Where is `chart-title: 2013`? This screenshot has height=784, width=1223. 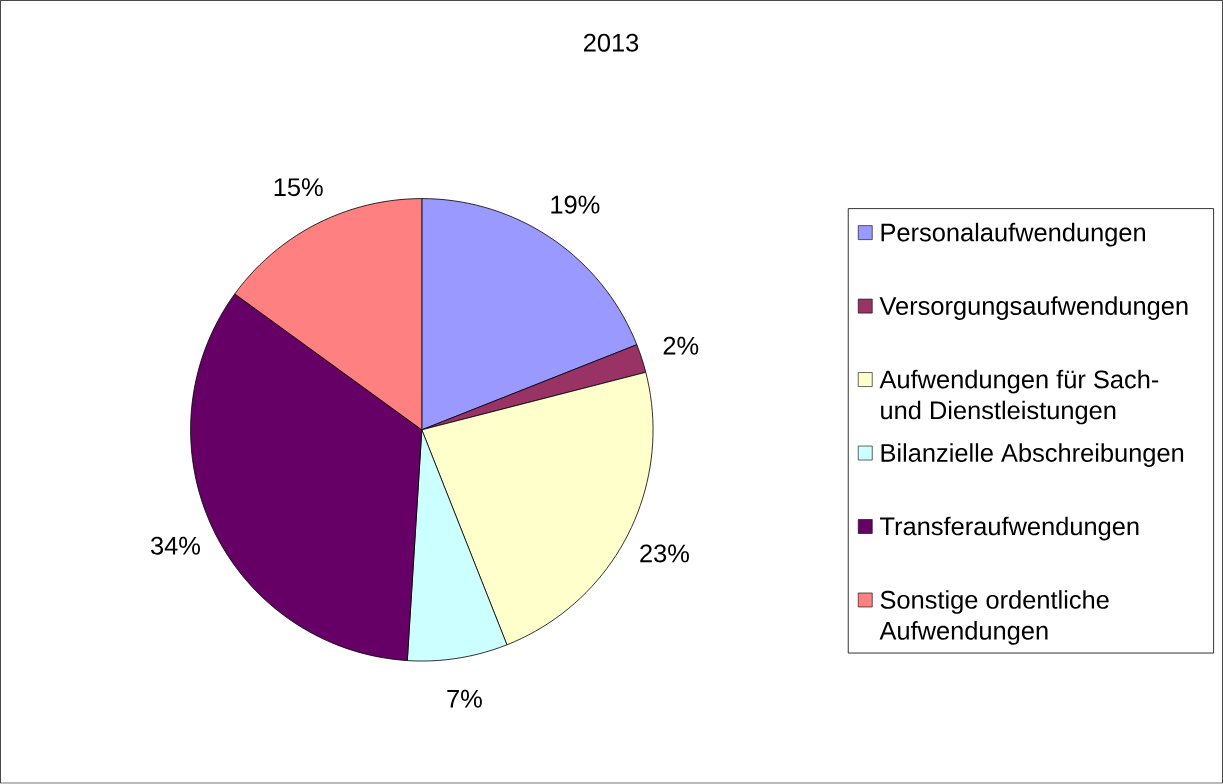
chart-title: 2013 is located at coordinates (611, 42).